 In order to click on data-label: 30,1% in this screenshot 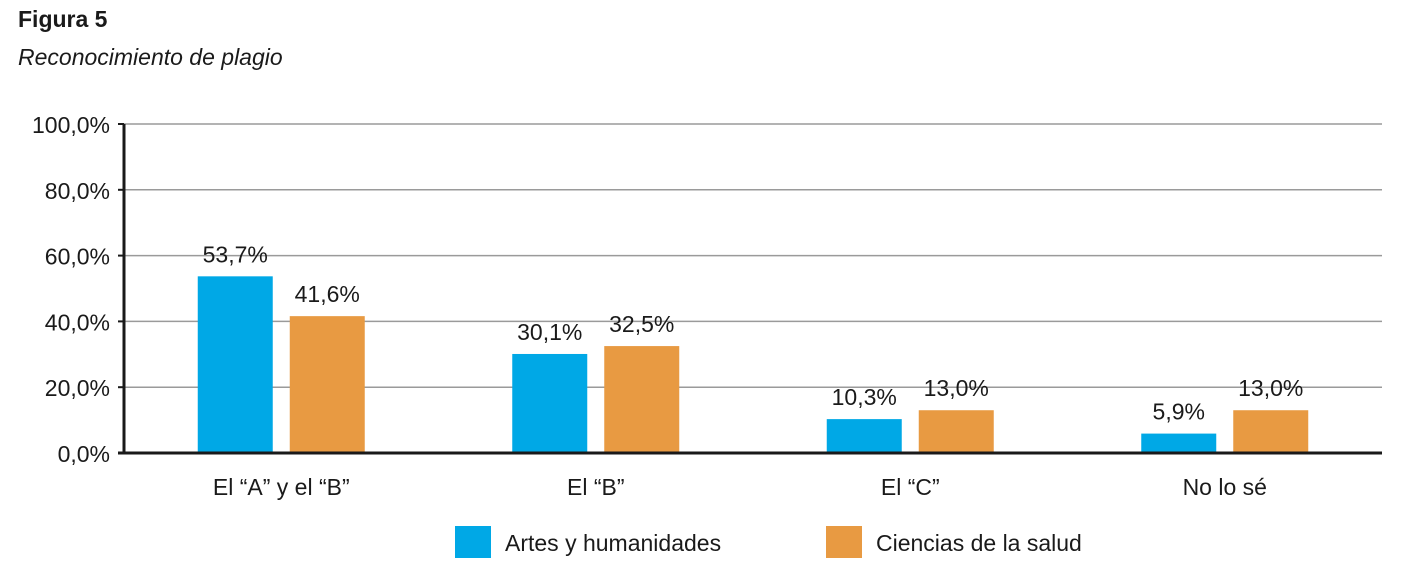, I will do `click(549, 332)`.